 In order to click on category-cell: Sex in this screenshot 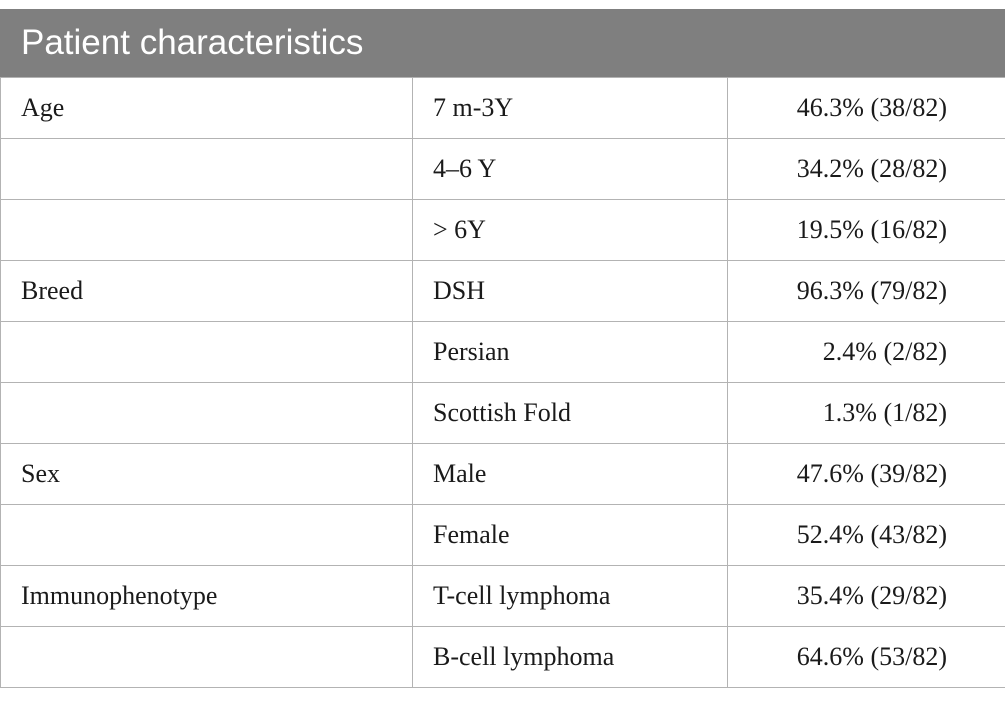, I will do `click(206, 474)`.